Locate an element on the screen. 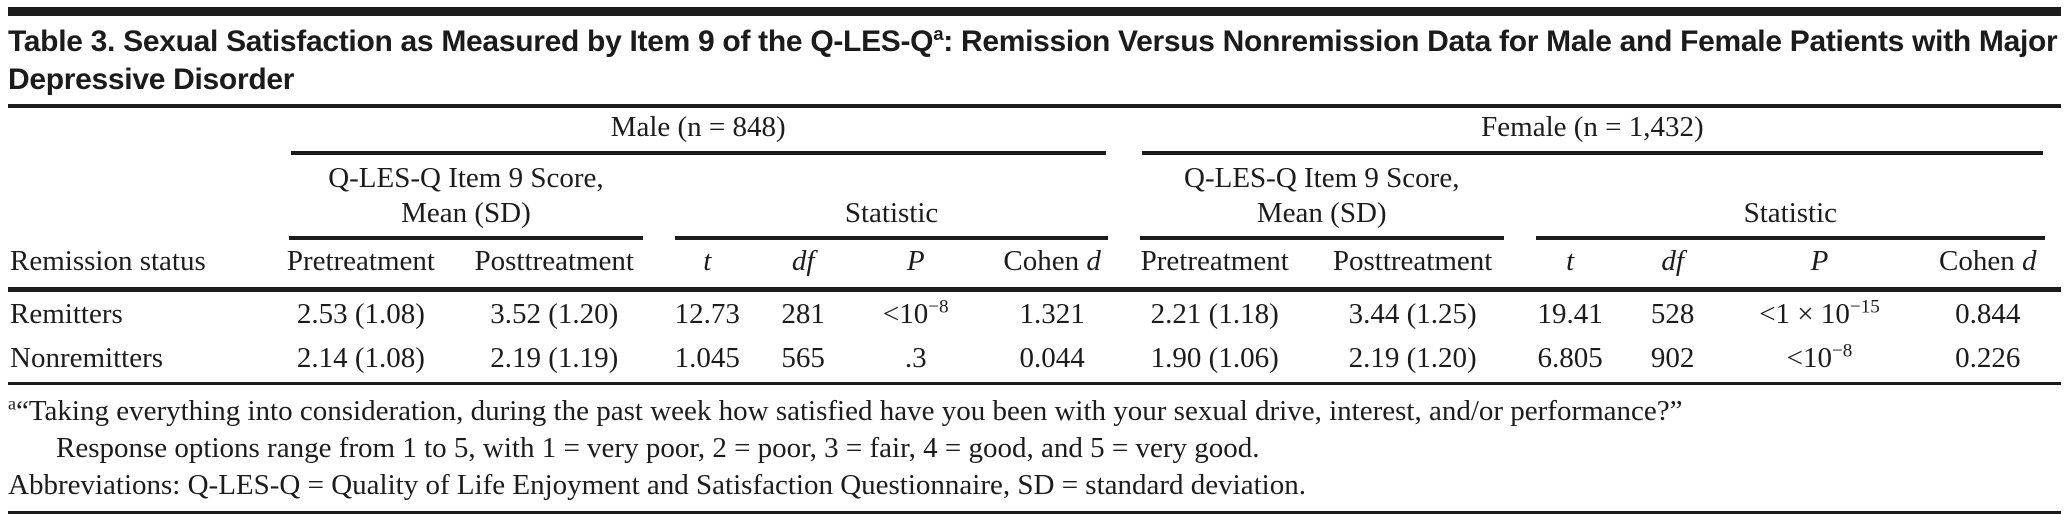 This screenshot has height=514, width=2069. cell-male-pretreatment: 2.14 (1.08) is located at coordinates (361, 360).